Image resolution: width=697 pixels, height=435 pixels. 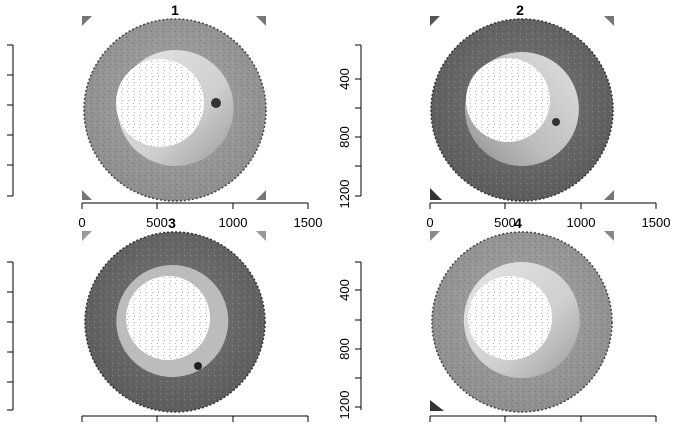 What do you see at coordinates (200, 216) in the screenshot?
I see `panel-1-x-axis: 0 500 1000 1500` at bounding box center [200, 216].